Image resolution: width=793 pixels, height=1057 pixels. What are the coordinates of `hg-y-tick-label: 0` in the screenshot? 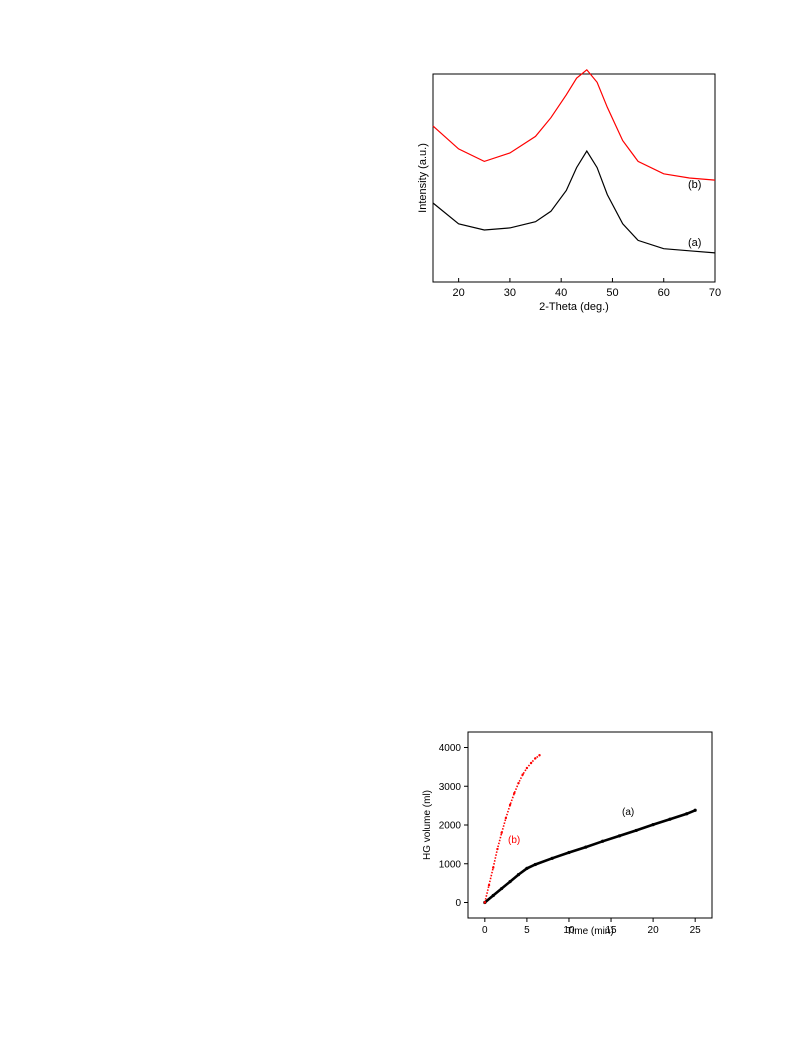 It's located at (458, 903).